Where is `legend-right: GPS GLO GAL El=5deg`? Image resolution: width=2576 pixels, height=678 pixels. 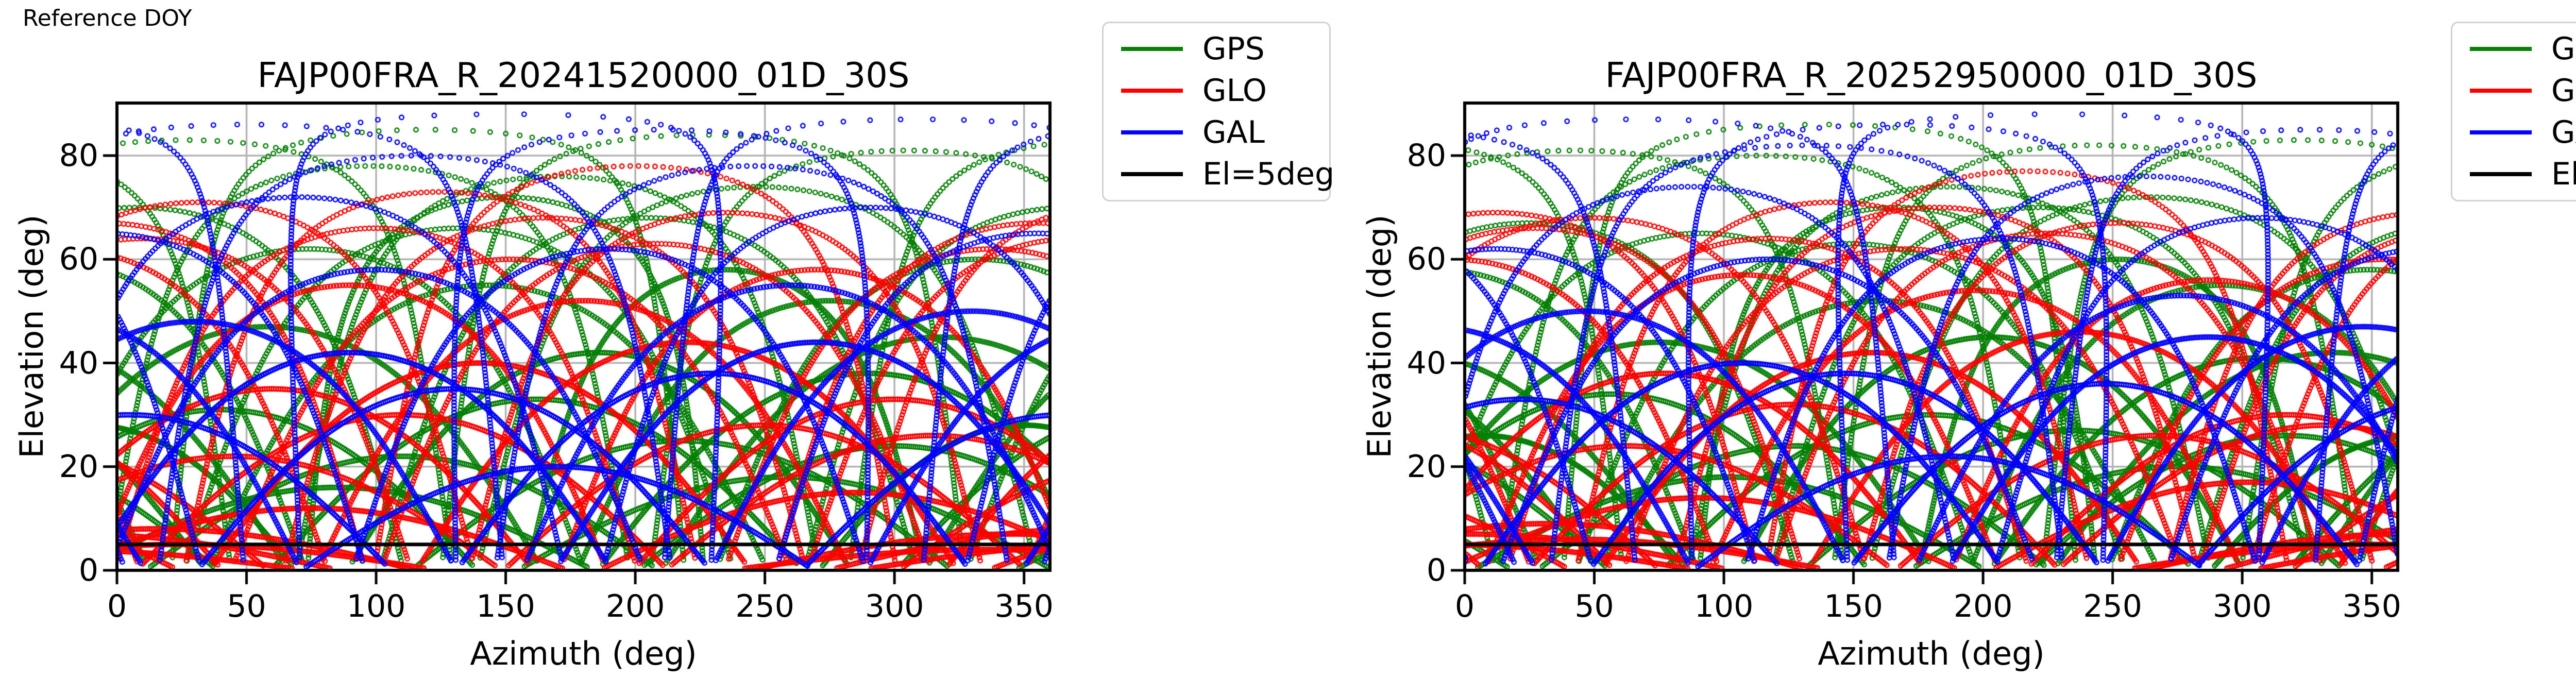
legend-right: GPS GLO GAL El=5deg is located at coordinates (2513, 111).